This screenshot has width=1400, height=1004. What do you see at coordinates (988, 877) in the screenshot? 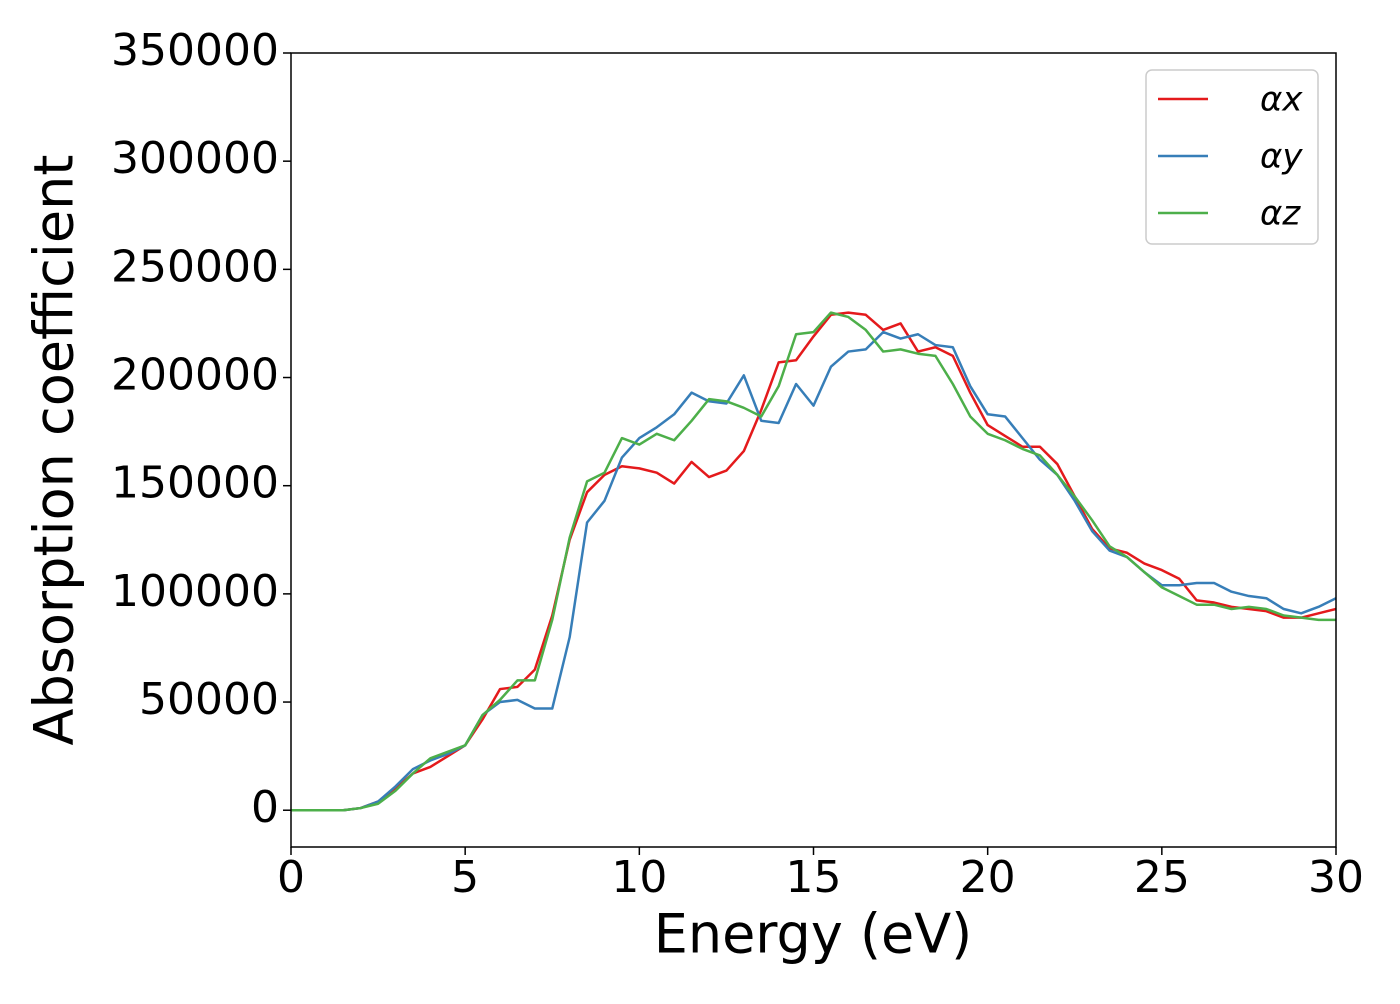
I see `x-tick-label: 20` at bounding box center [988, 877].